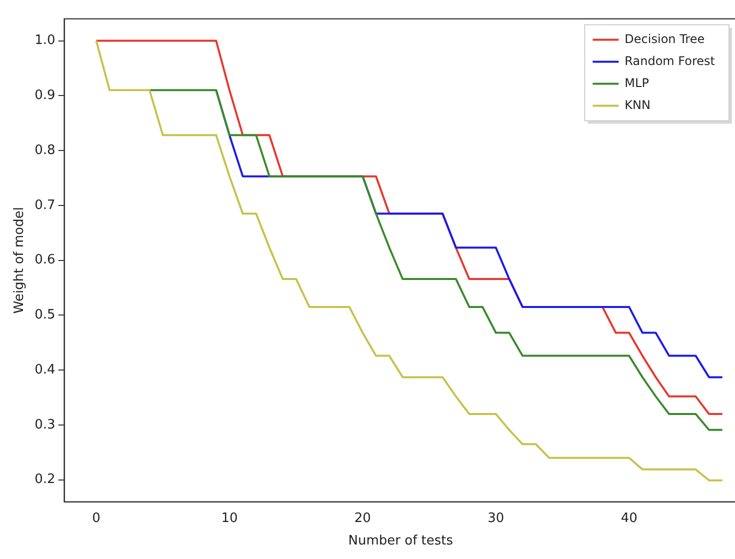 The height and width of the screenshot is (559, 735). What do you see at coordinates (45, 260) in the screenshot?
I see `y-tick-label: 0.6` at bounding box center [45, 260].